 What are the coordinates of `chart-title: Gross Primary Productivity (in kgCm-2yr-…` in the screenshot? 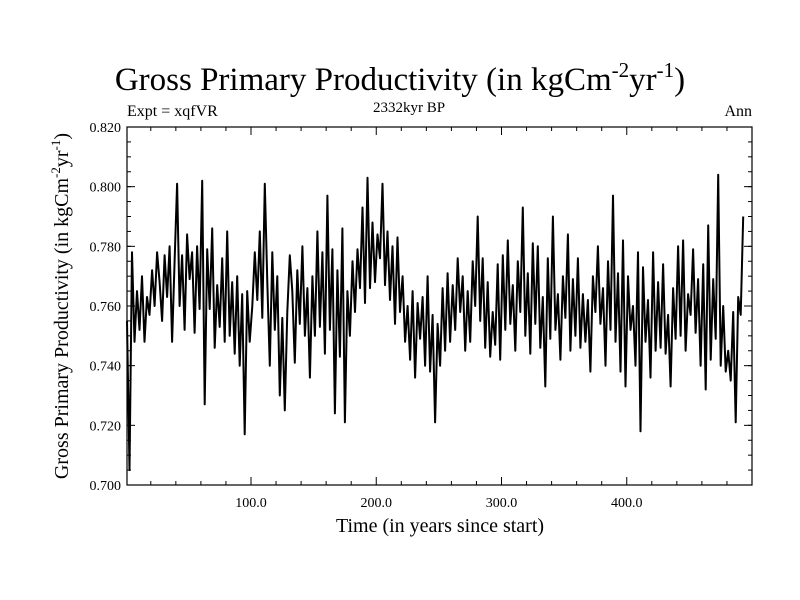 It's located at (400, 80).